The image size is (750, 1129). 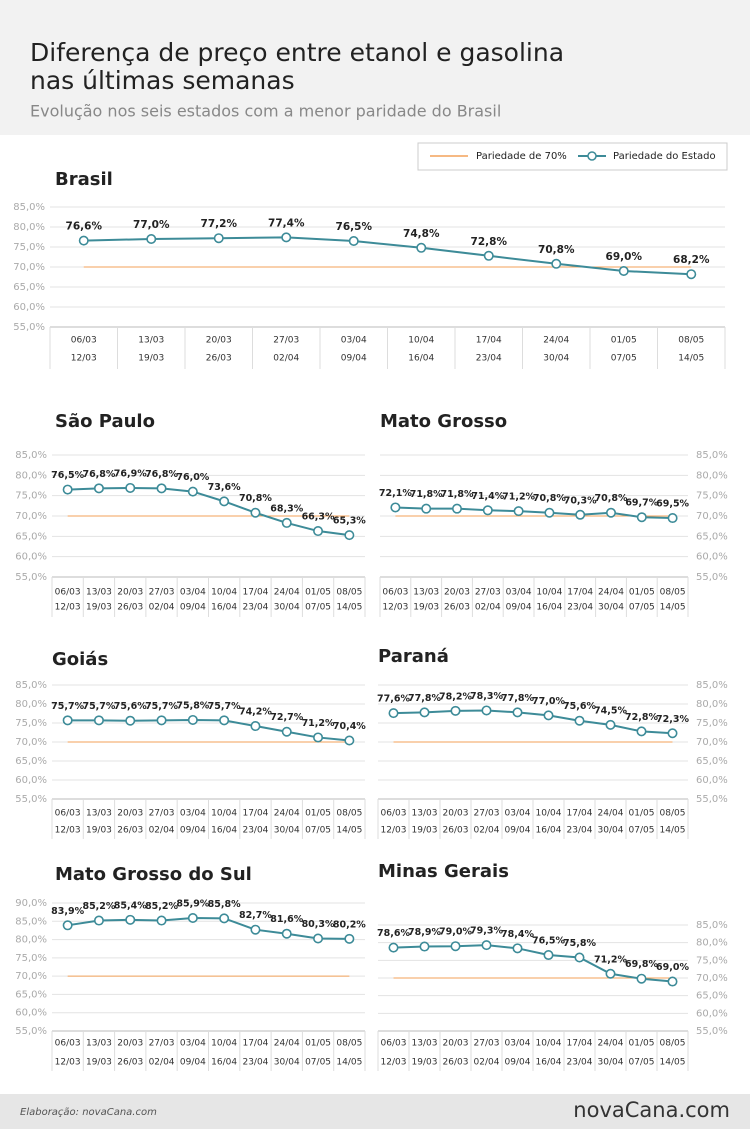 I want to click on x-tick-label: 13/03, so click(x=99, y=593).